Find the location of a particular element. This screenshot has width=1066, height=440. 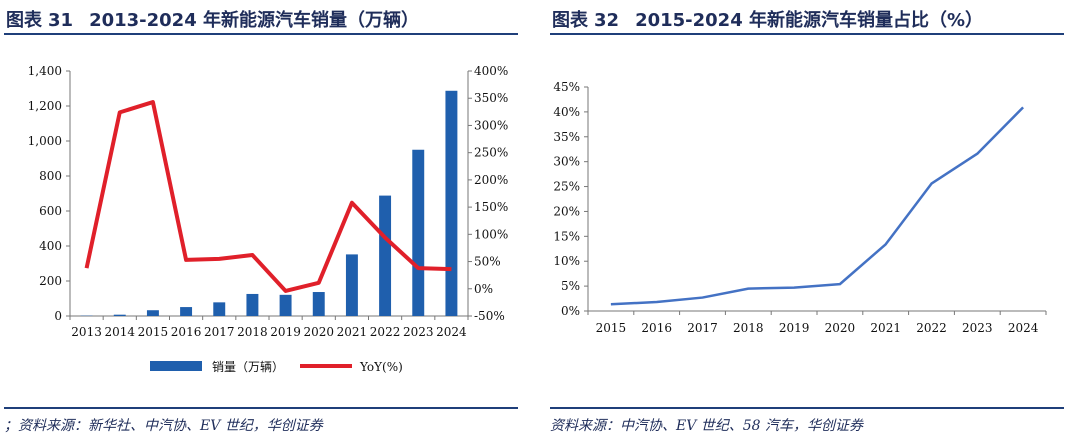

figure-number: 31 is located at coordinates (61, 20).